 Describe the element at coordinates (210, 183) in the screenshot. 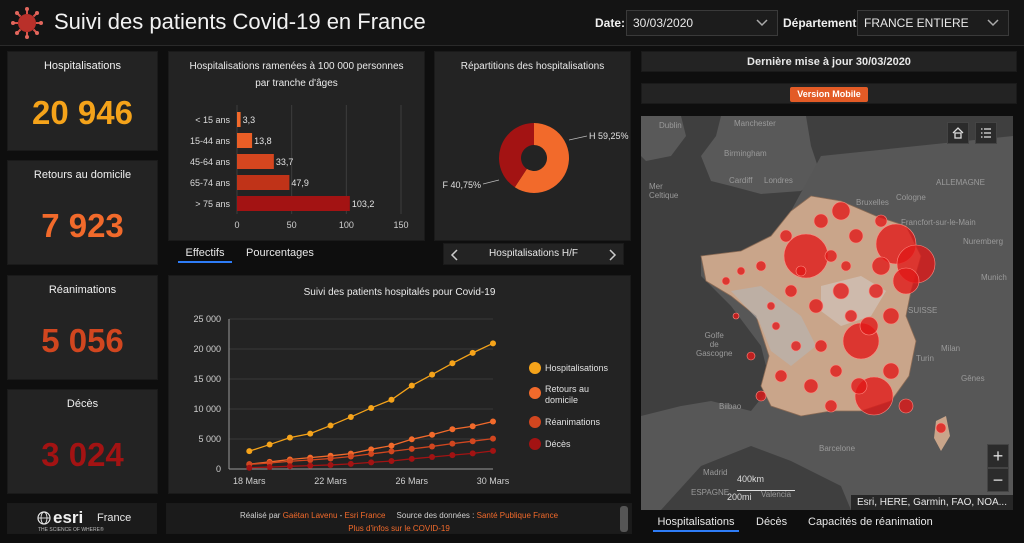

I see `category-label: 65-74 ans` at that location.